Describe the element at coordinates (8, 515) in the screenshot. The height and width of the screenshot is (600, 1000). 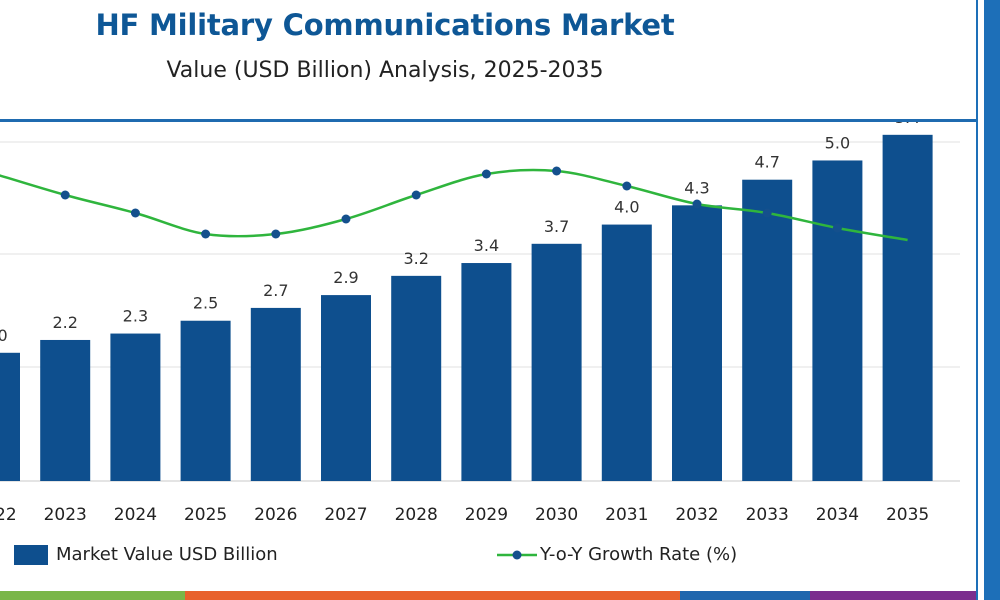
I see `x-tick-2022: 2022` at that location.